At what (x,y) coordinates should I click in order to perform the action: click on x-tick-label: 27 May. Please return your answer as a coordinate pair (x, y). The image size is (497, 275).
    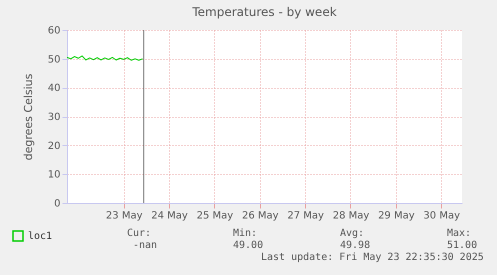
    Looking at the image, I should click on (305, 216).